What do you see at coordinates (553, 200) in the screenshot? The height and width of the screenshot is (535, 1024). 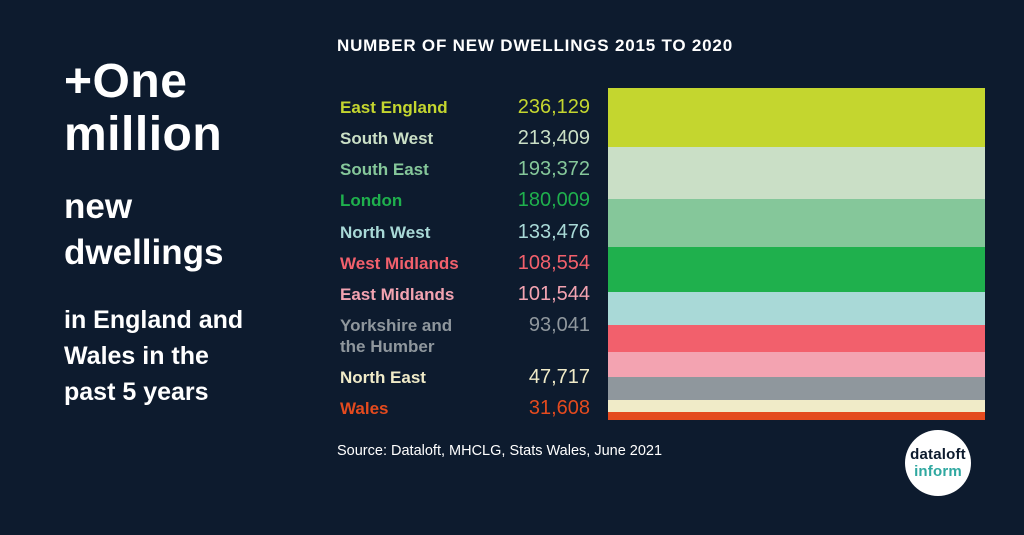 I see `region-value: 180,009` at bounding box center [553, 200].